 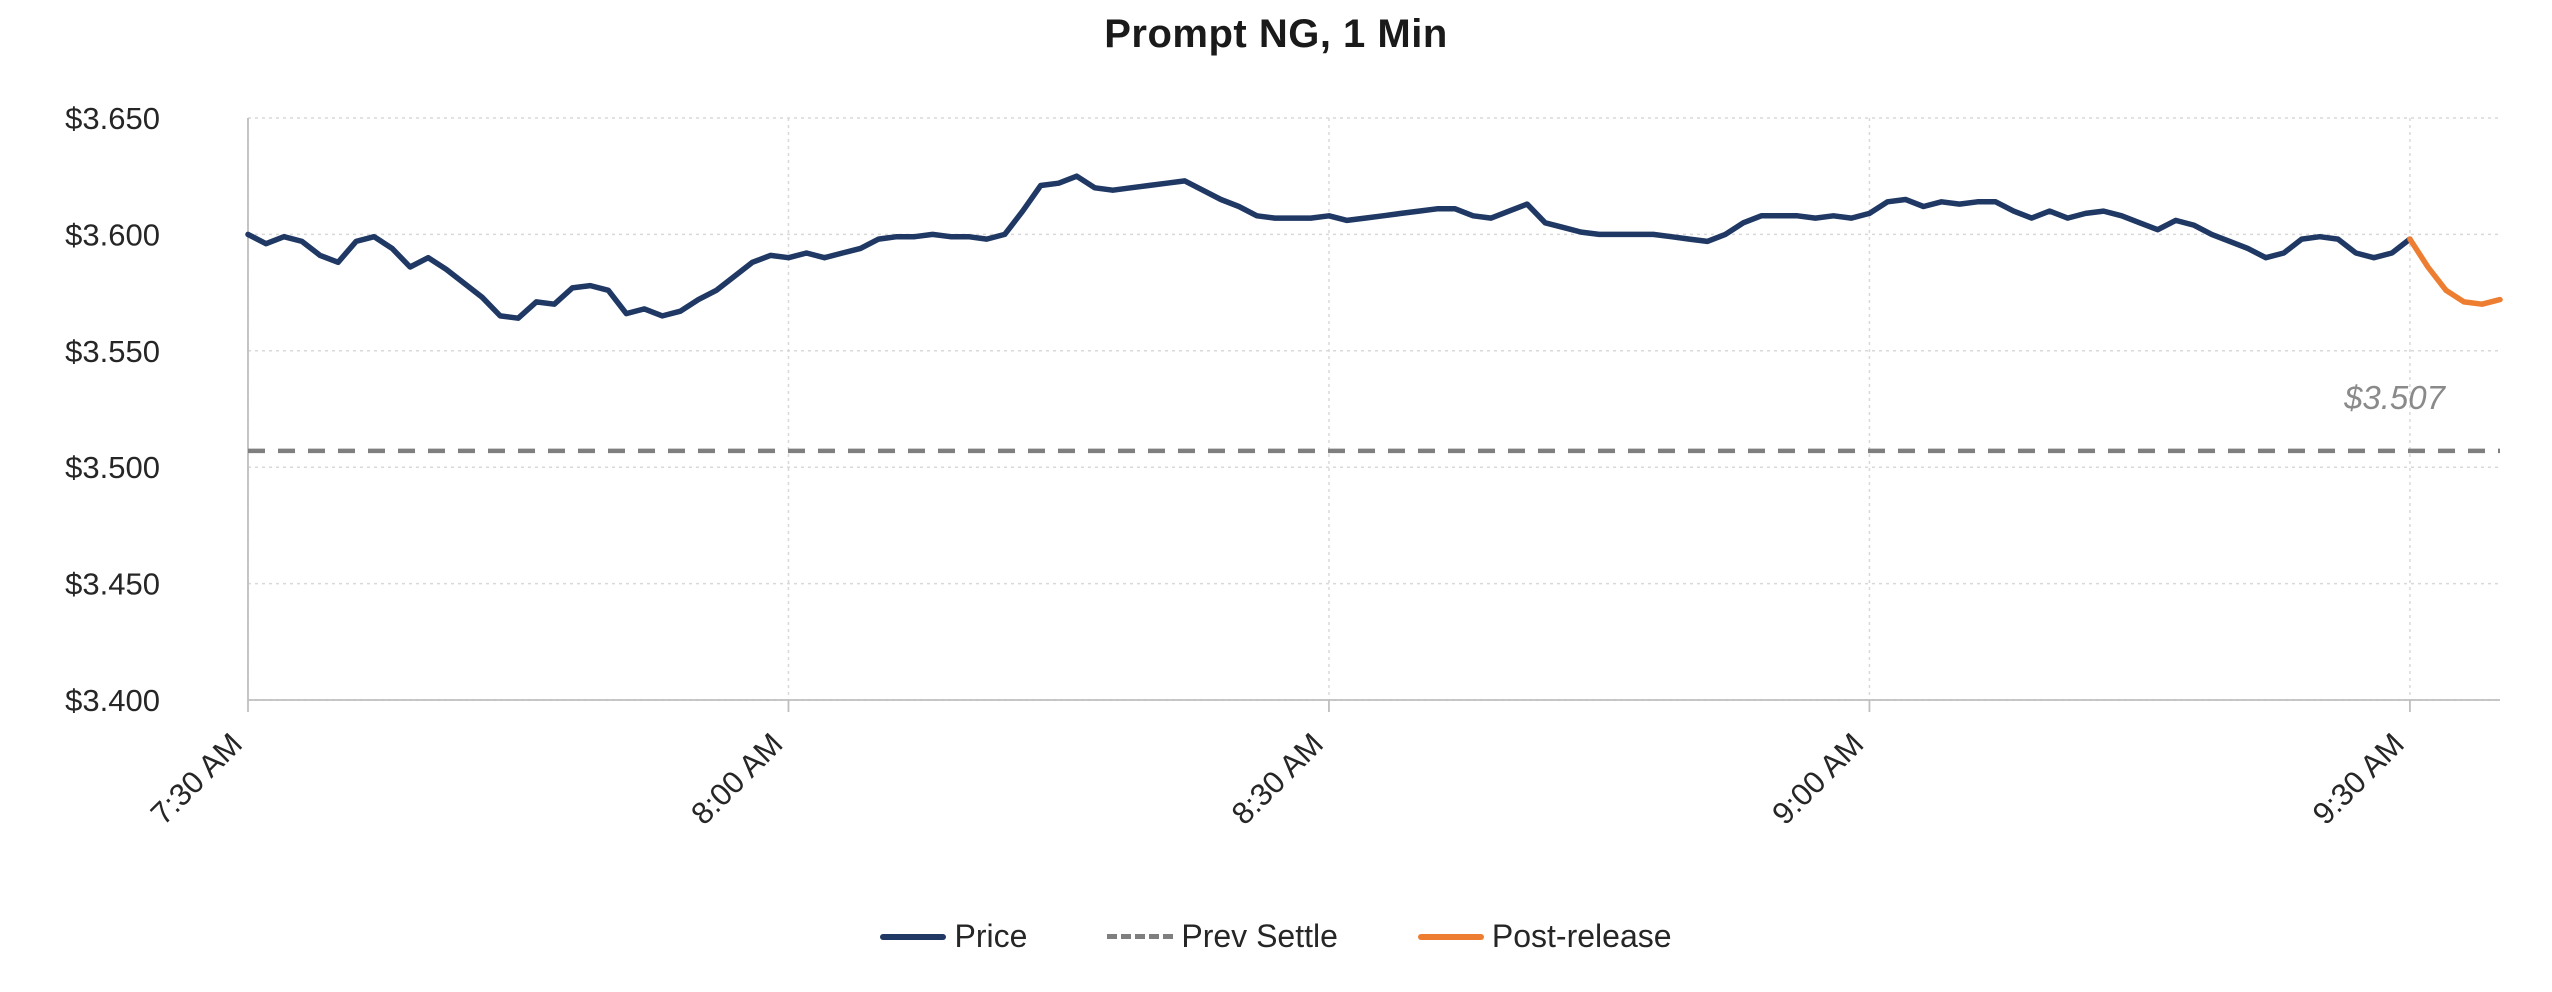 What do you see at coordinates (1817, 778) in the screenshot?
I see `x-axis-tick-label: 9:00 AM` at bounding box center [1817, 778].